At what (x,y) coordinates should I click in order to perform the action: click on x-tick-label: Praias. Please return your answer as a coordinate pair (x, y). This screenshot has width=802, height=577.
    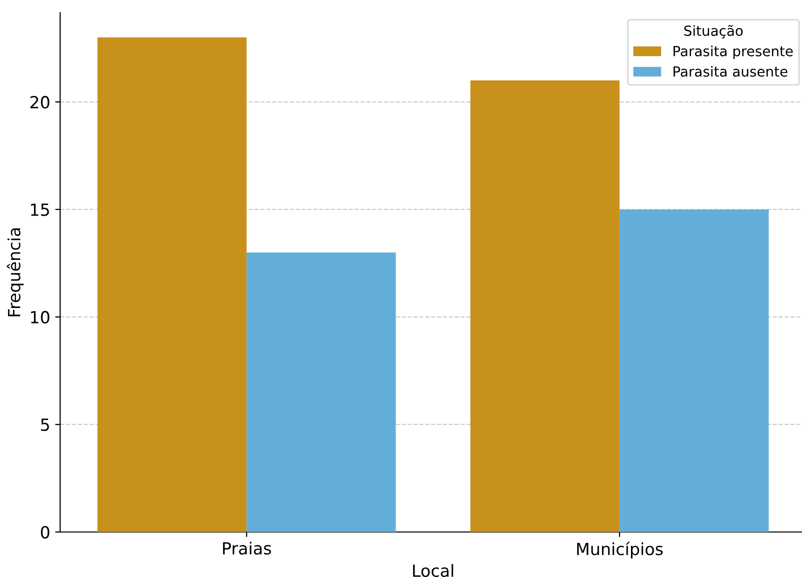
    Looking at the image, I should click on (247, 548).